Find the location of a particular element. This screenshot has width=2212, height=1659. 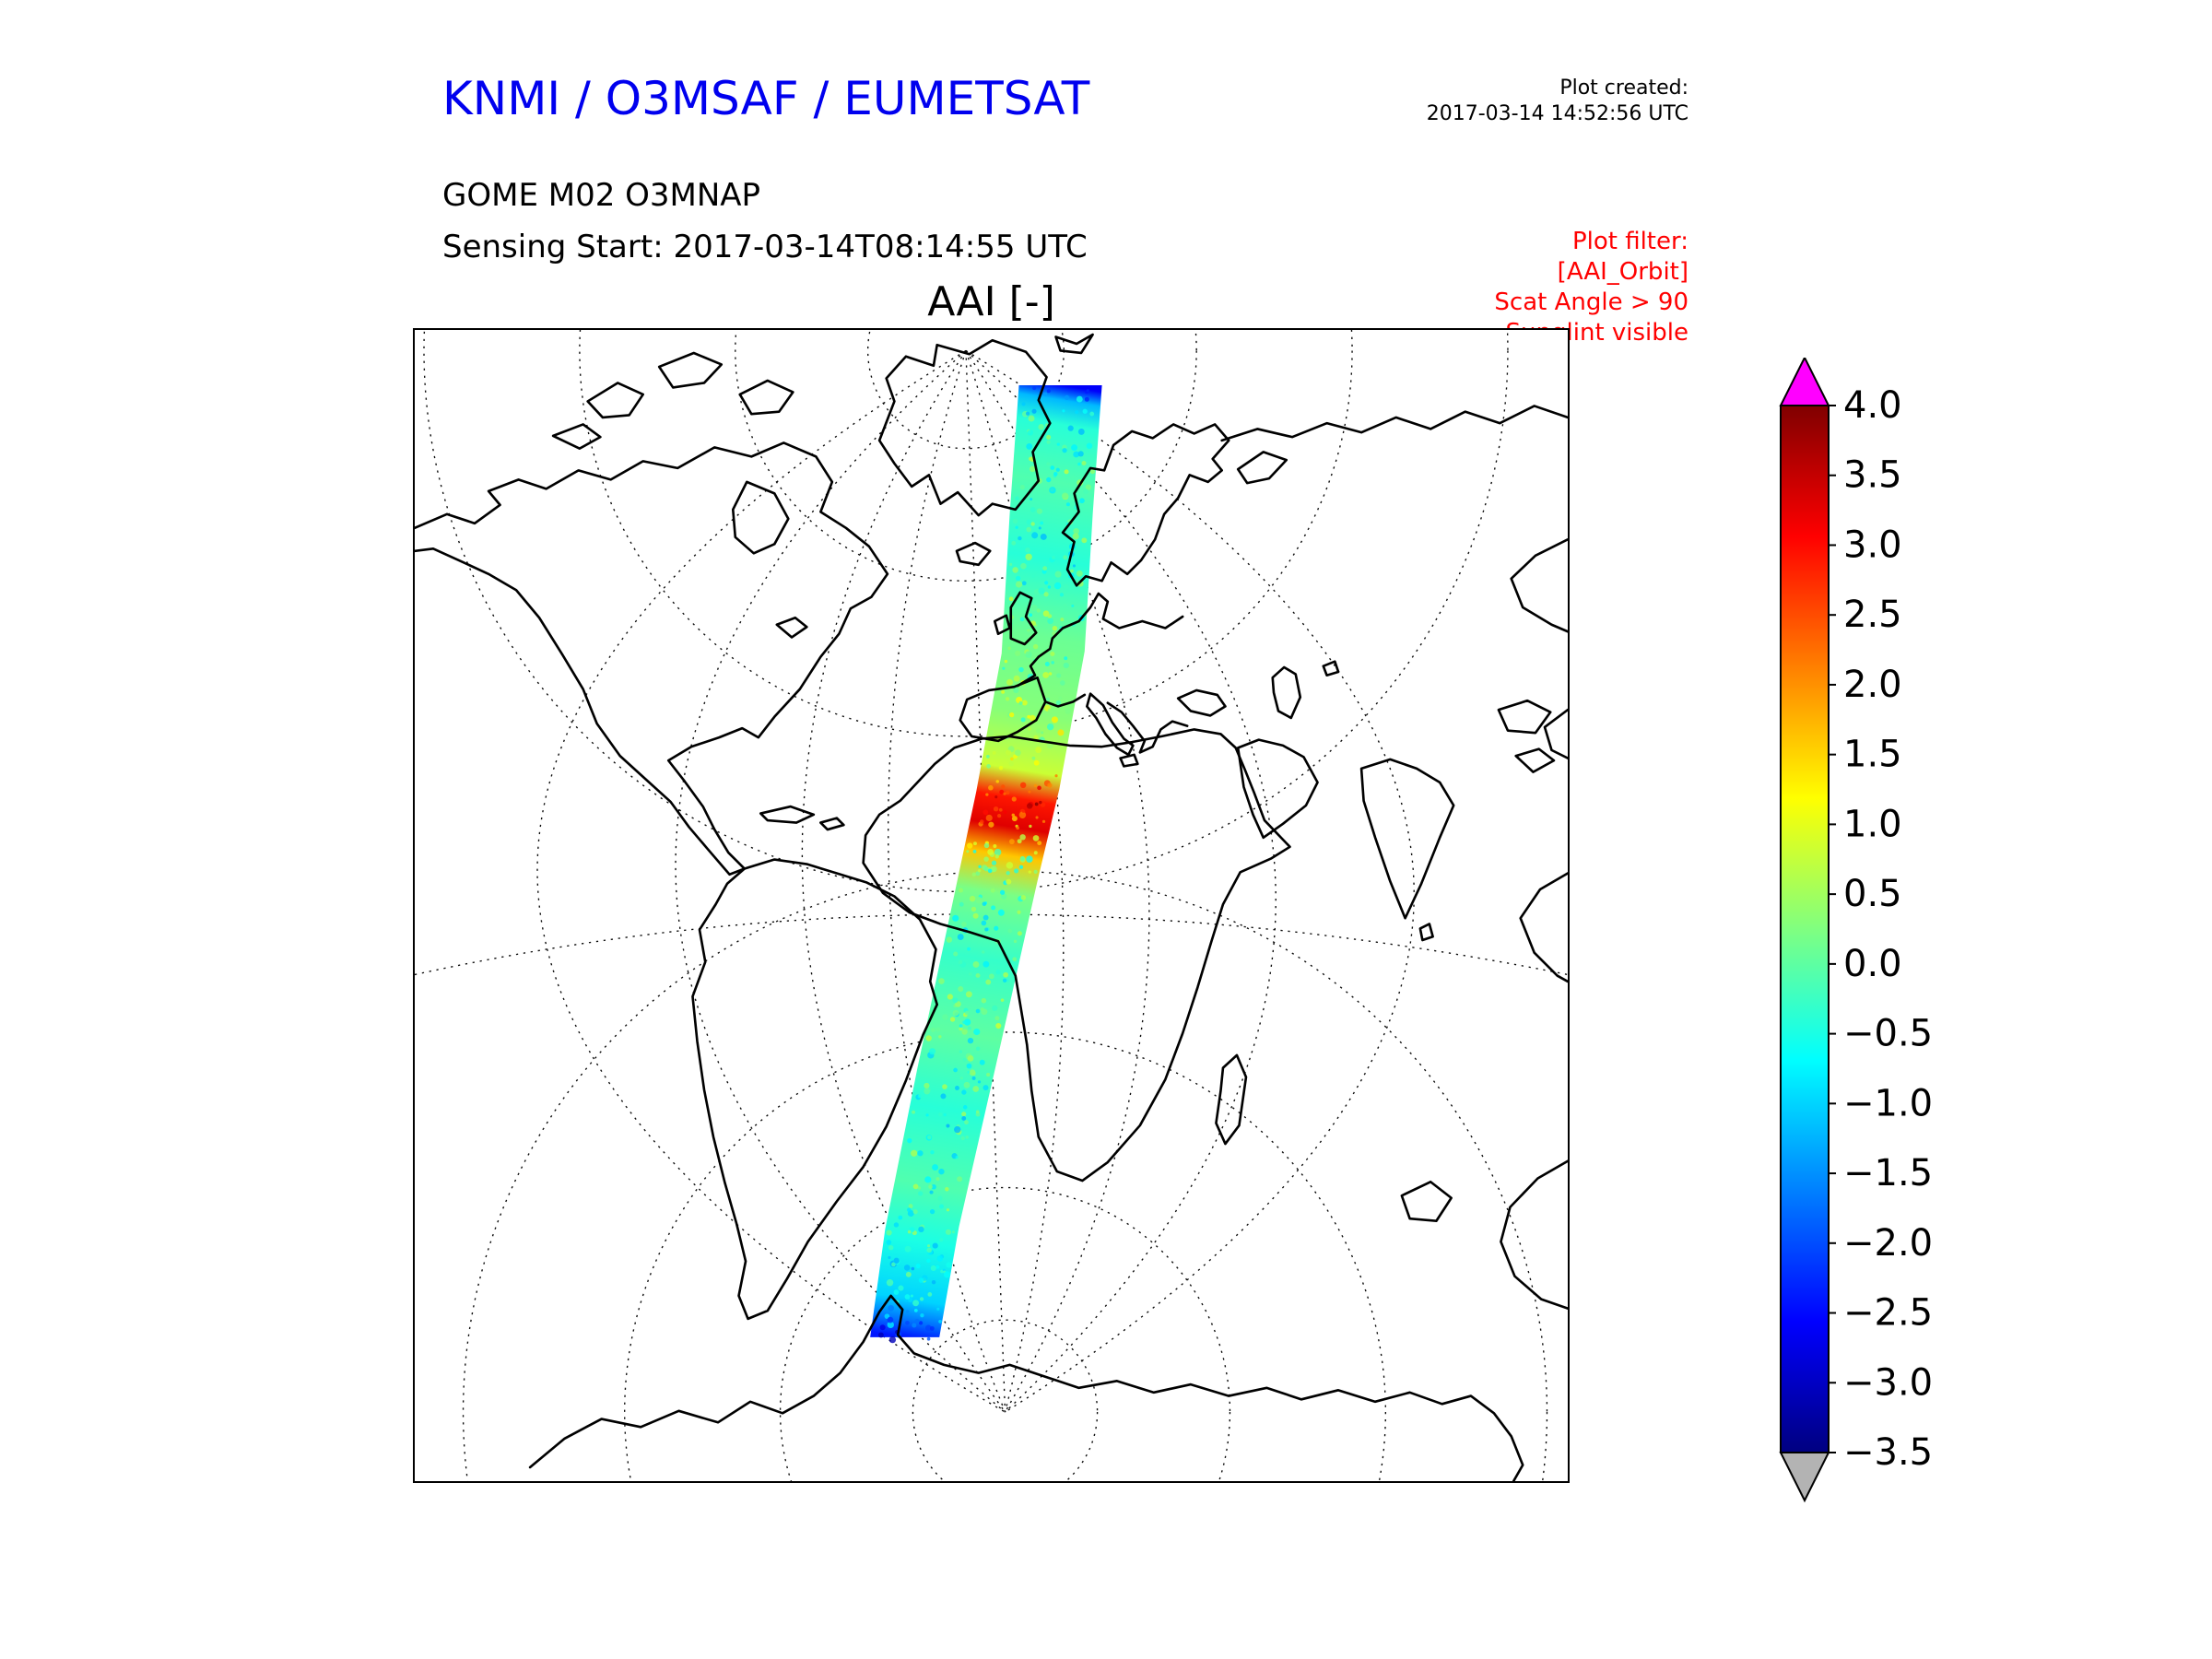

black-sea-outline is located at coordinates (1201, 702).